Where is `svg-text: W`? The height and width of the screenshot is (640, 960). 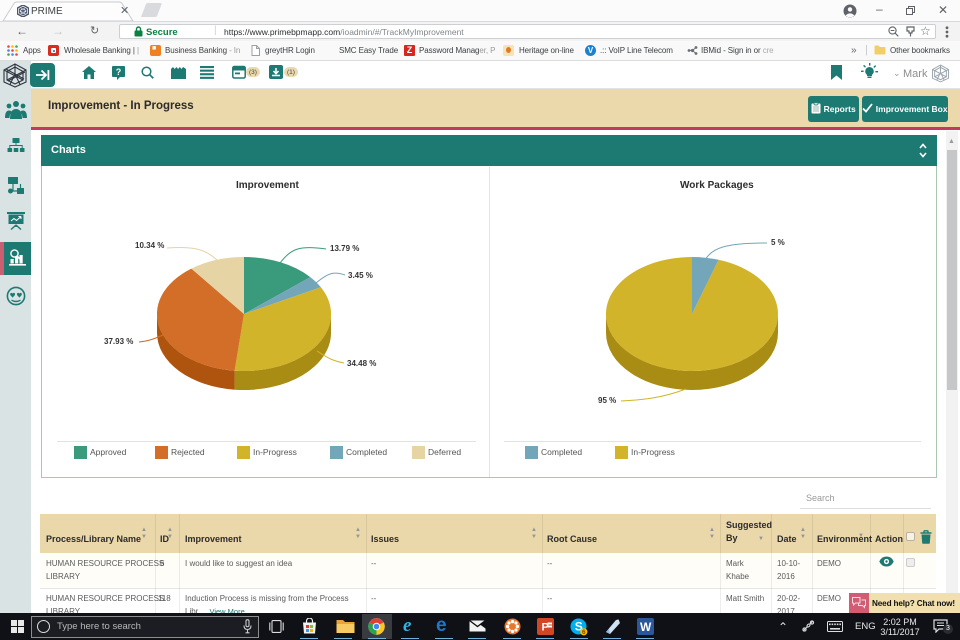
svg-text: W is located at coordinates (646, 627).